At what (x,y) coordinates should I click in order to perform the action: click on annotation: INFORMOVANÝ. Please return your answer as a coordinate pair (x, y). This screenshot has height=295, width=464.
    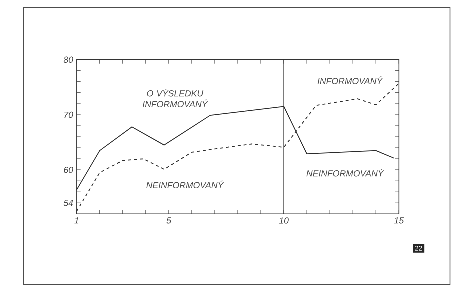
    Looking at the image, I should click on (351, 80).